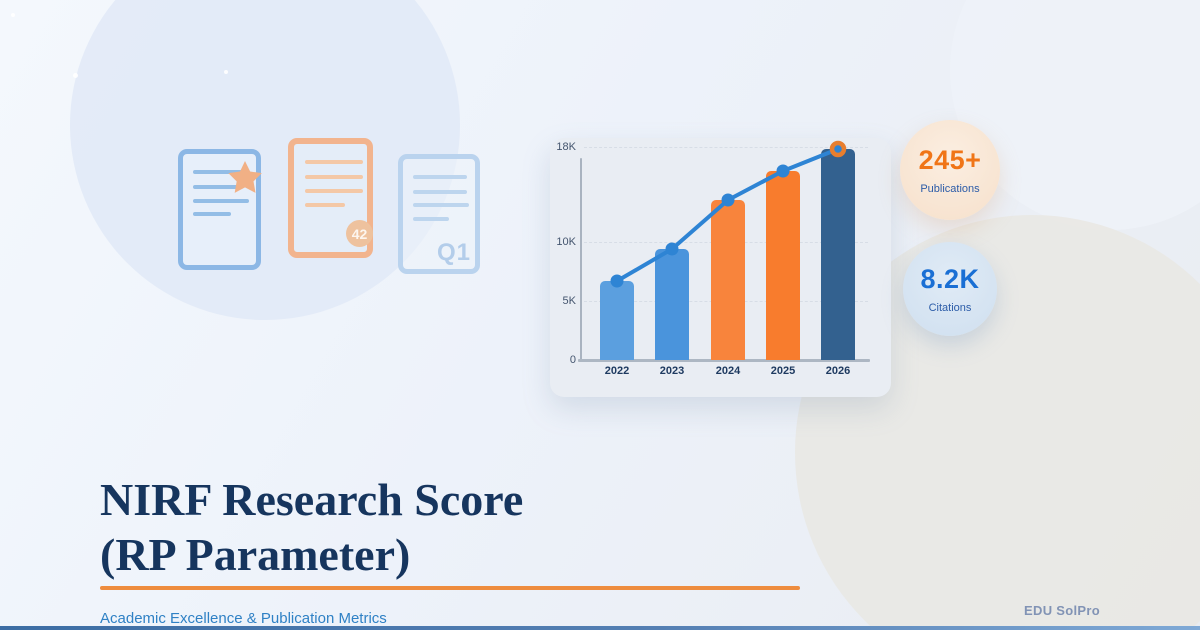  Describe the element at coordinates (311, 527) in the screenshot. I see `page-title: NIRF Research Score (RP Parameter)` at that location.